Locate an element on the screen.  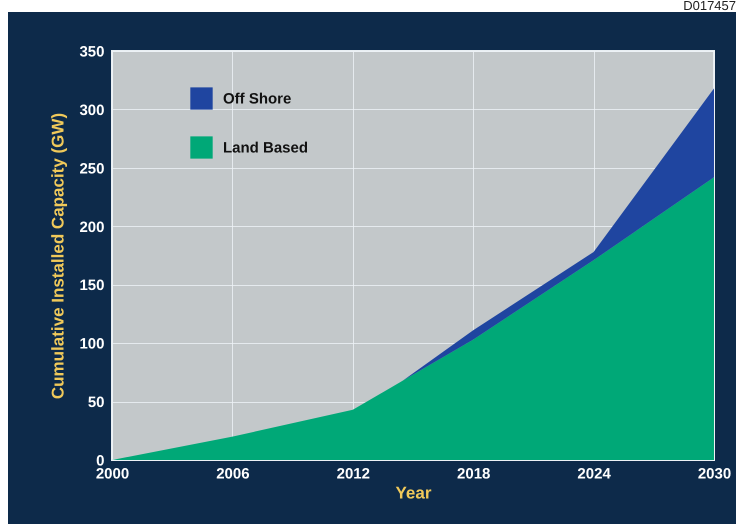
legend-label: Land Based is located at coordinates (265, 148).